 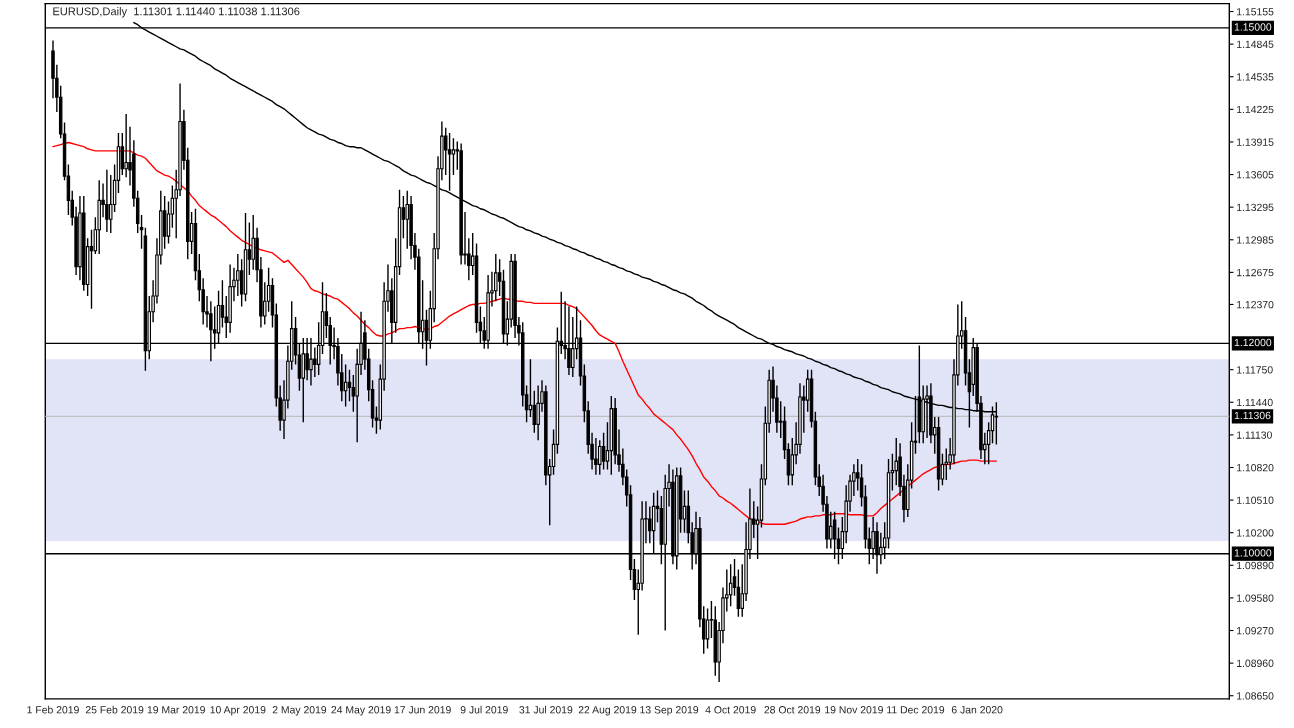 What do you see at coordinates (114, 709) in the screenshot?
I see `x-tick-label: 25 Feb 2019` at bounding box center [114, 709].